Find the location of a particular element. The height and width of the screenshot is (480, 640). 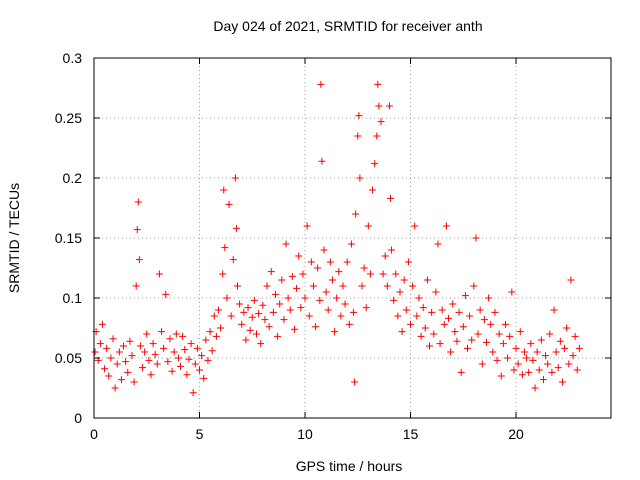

y-tick-label: 0.15 is located at coordinates (68, 238).